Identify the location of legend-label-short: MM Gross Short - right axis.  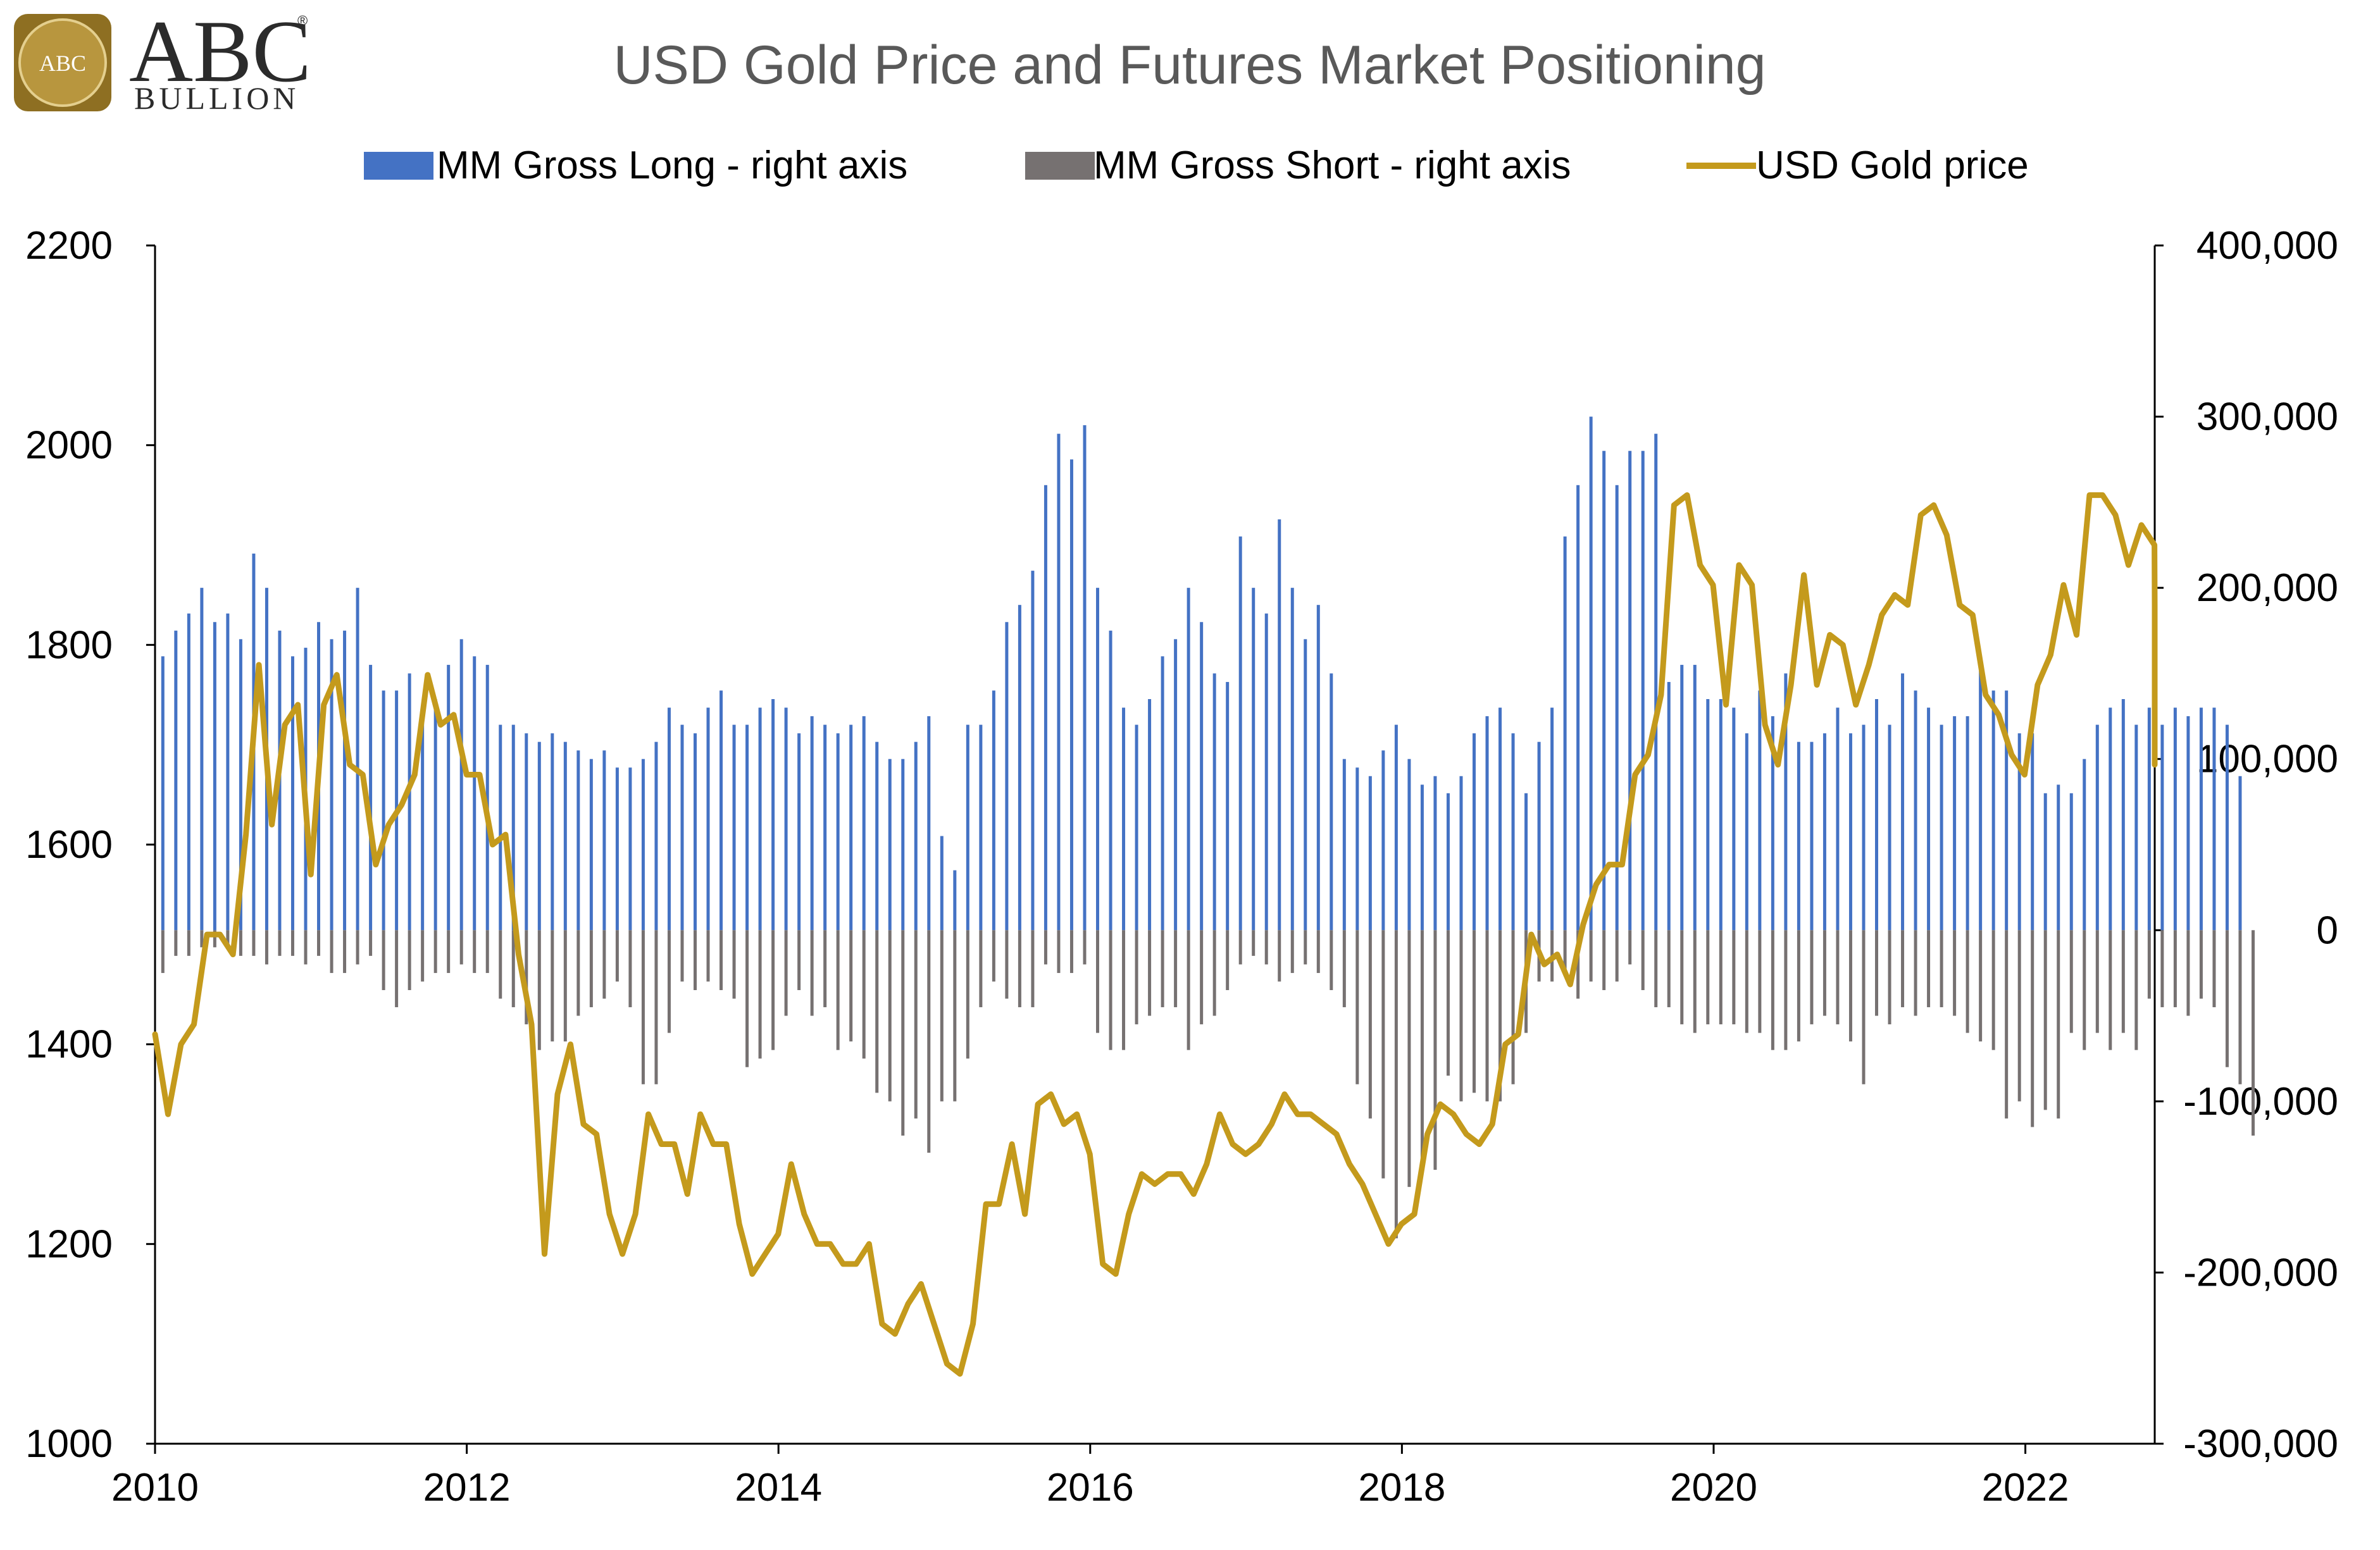
(1332, 165).